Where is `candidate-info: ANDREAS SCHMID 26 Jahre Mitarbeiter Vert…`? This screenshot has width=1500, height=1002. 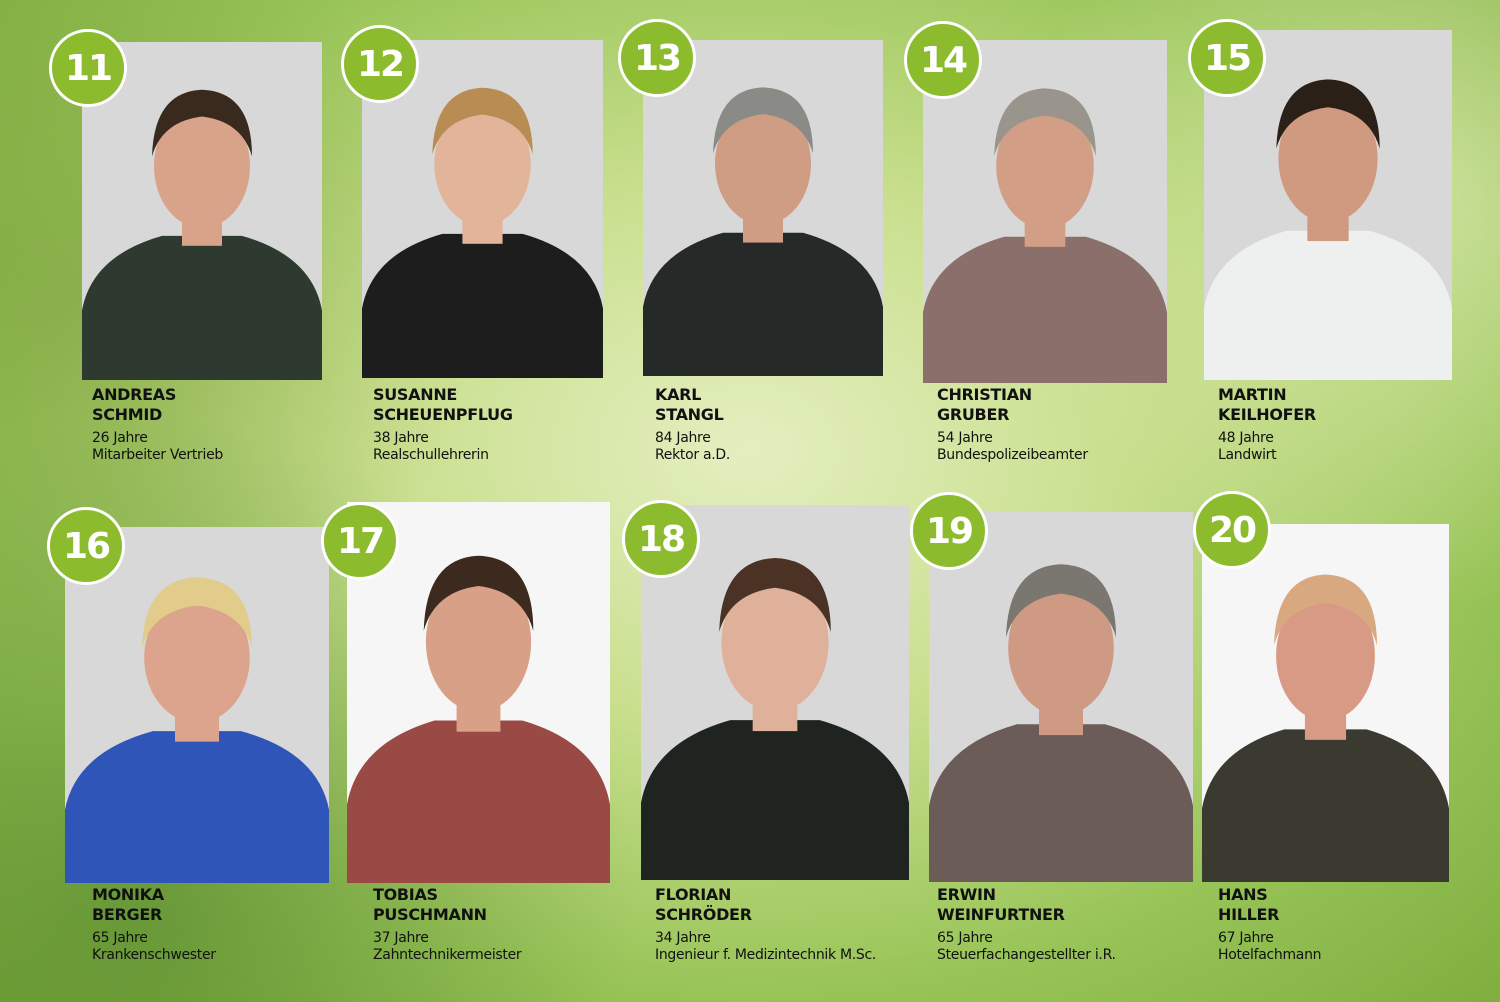 candidate-info: ANDREAS SCHMID 26 Jahre Mitarbeiter Vert… is located at coordinates (222, 424).